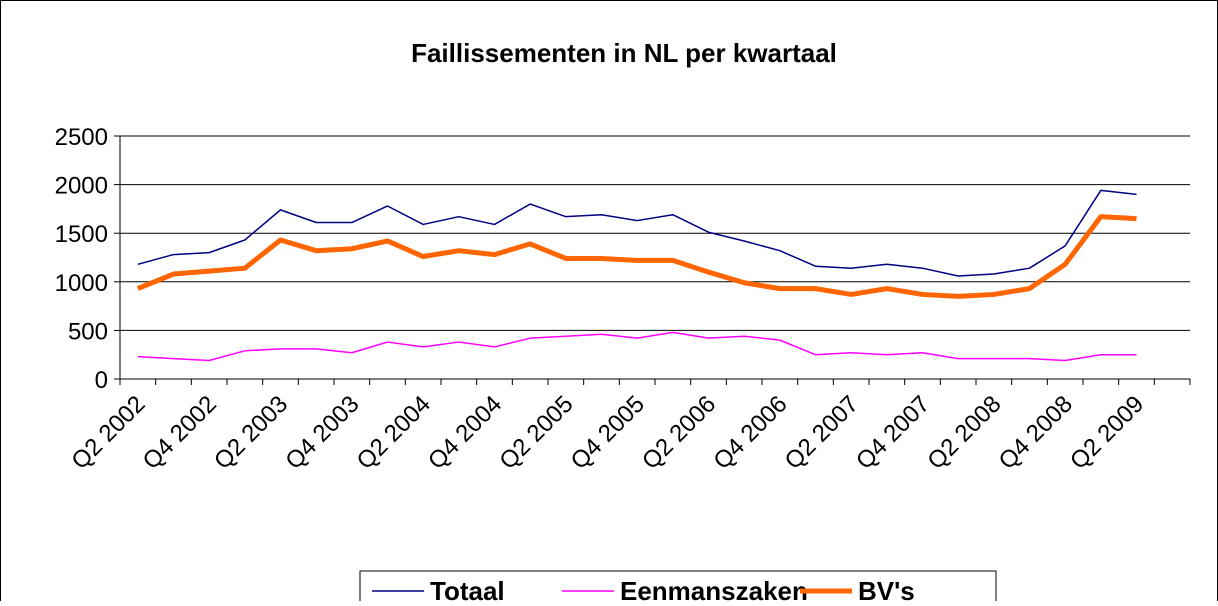 This screenshot has width=1218, height=606. Describe the element at coordinates (81, 234) in the screenshot. I see `y-tick-label: 1500` at that location.